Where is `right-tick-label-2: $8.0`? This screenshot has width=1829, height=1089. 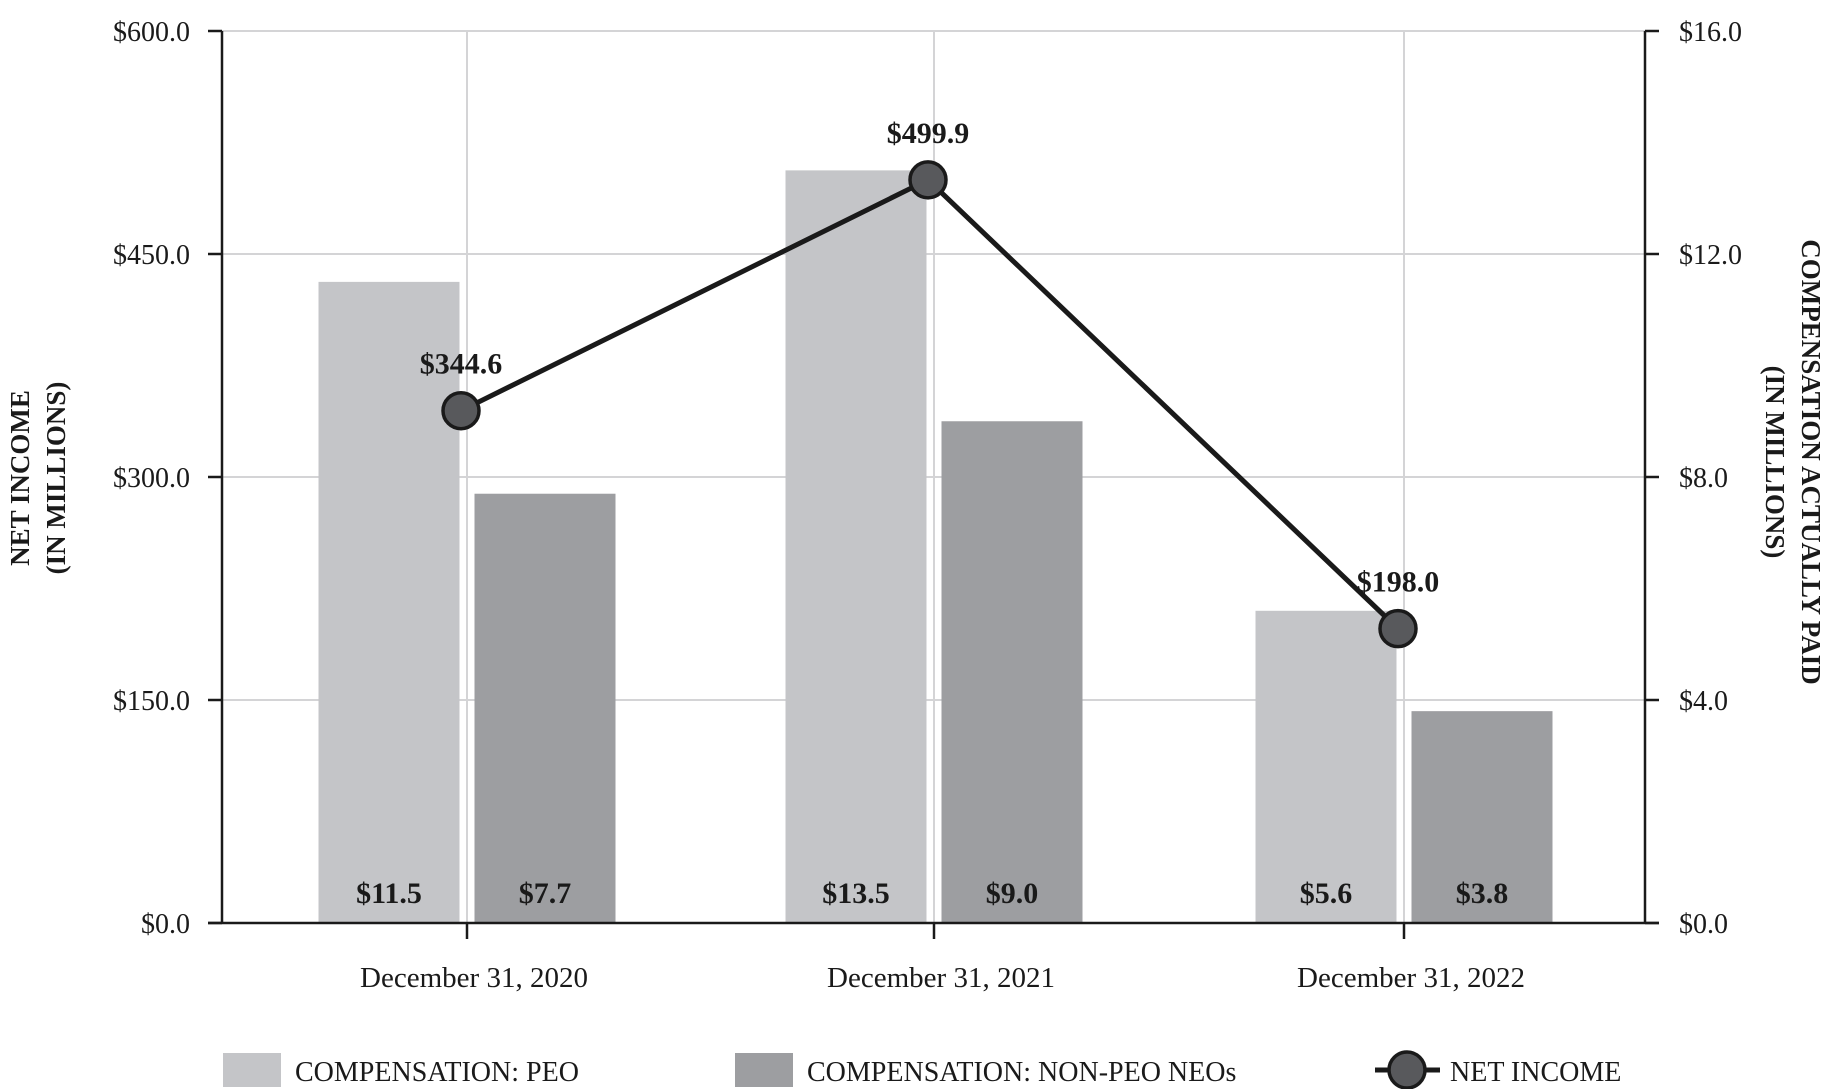
right-tick-label-2: $8.0 is located at coordinates (1703, 478).